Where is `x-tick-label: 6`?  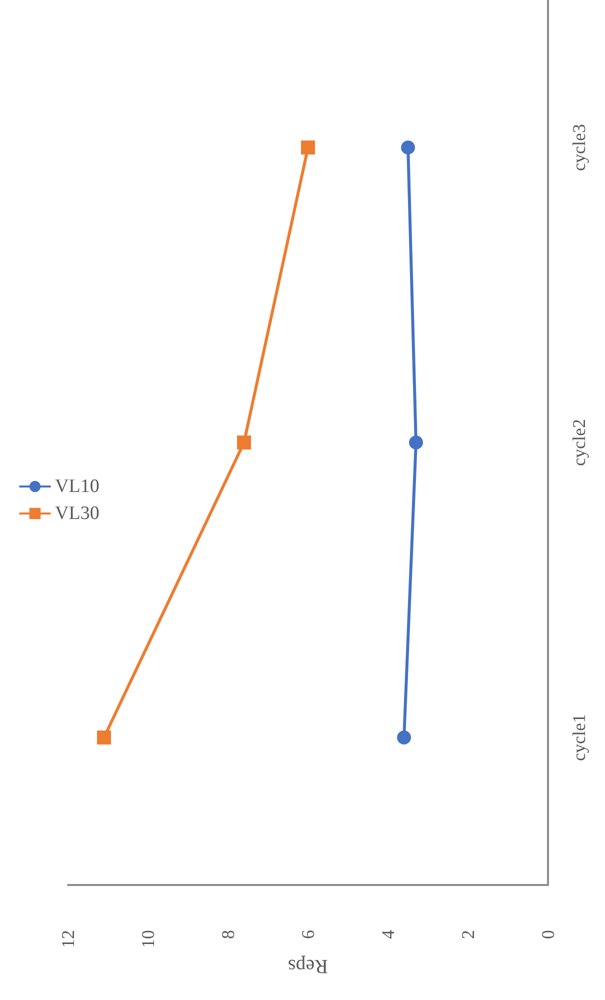
x-tick-label: 6 is located at coordinates (308, 934).